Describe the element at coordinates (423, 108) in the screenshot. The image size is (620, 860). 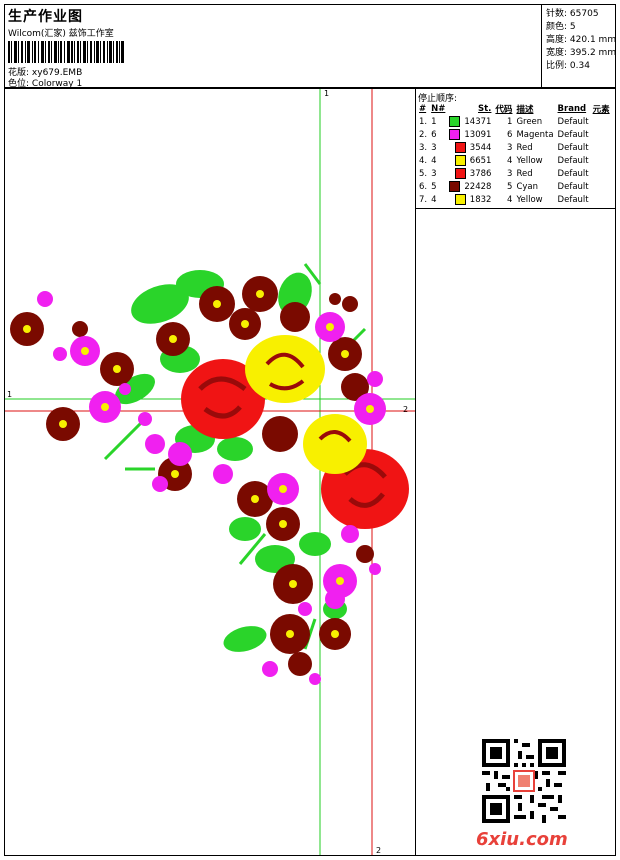
I see `col-header: #` at that location.